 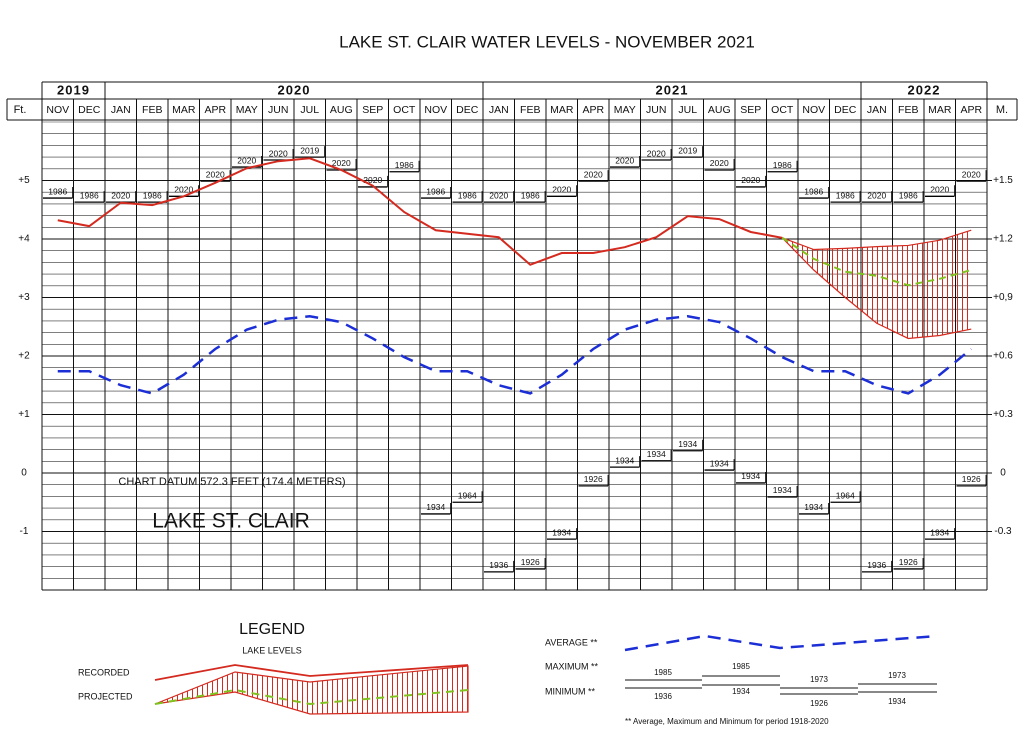 I want to click on legend-label: AVERAGE **, so click(x=571, y=642).